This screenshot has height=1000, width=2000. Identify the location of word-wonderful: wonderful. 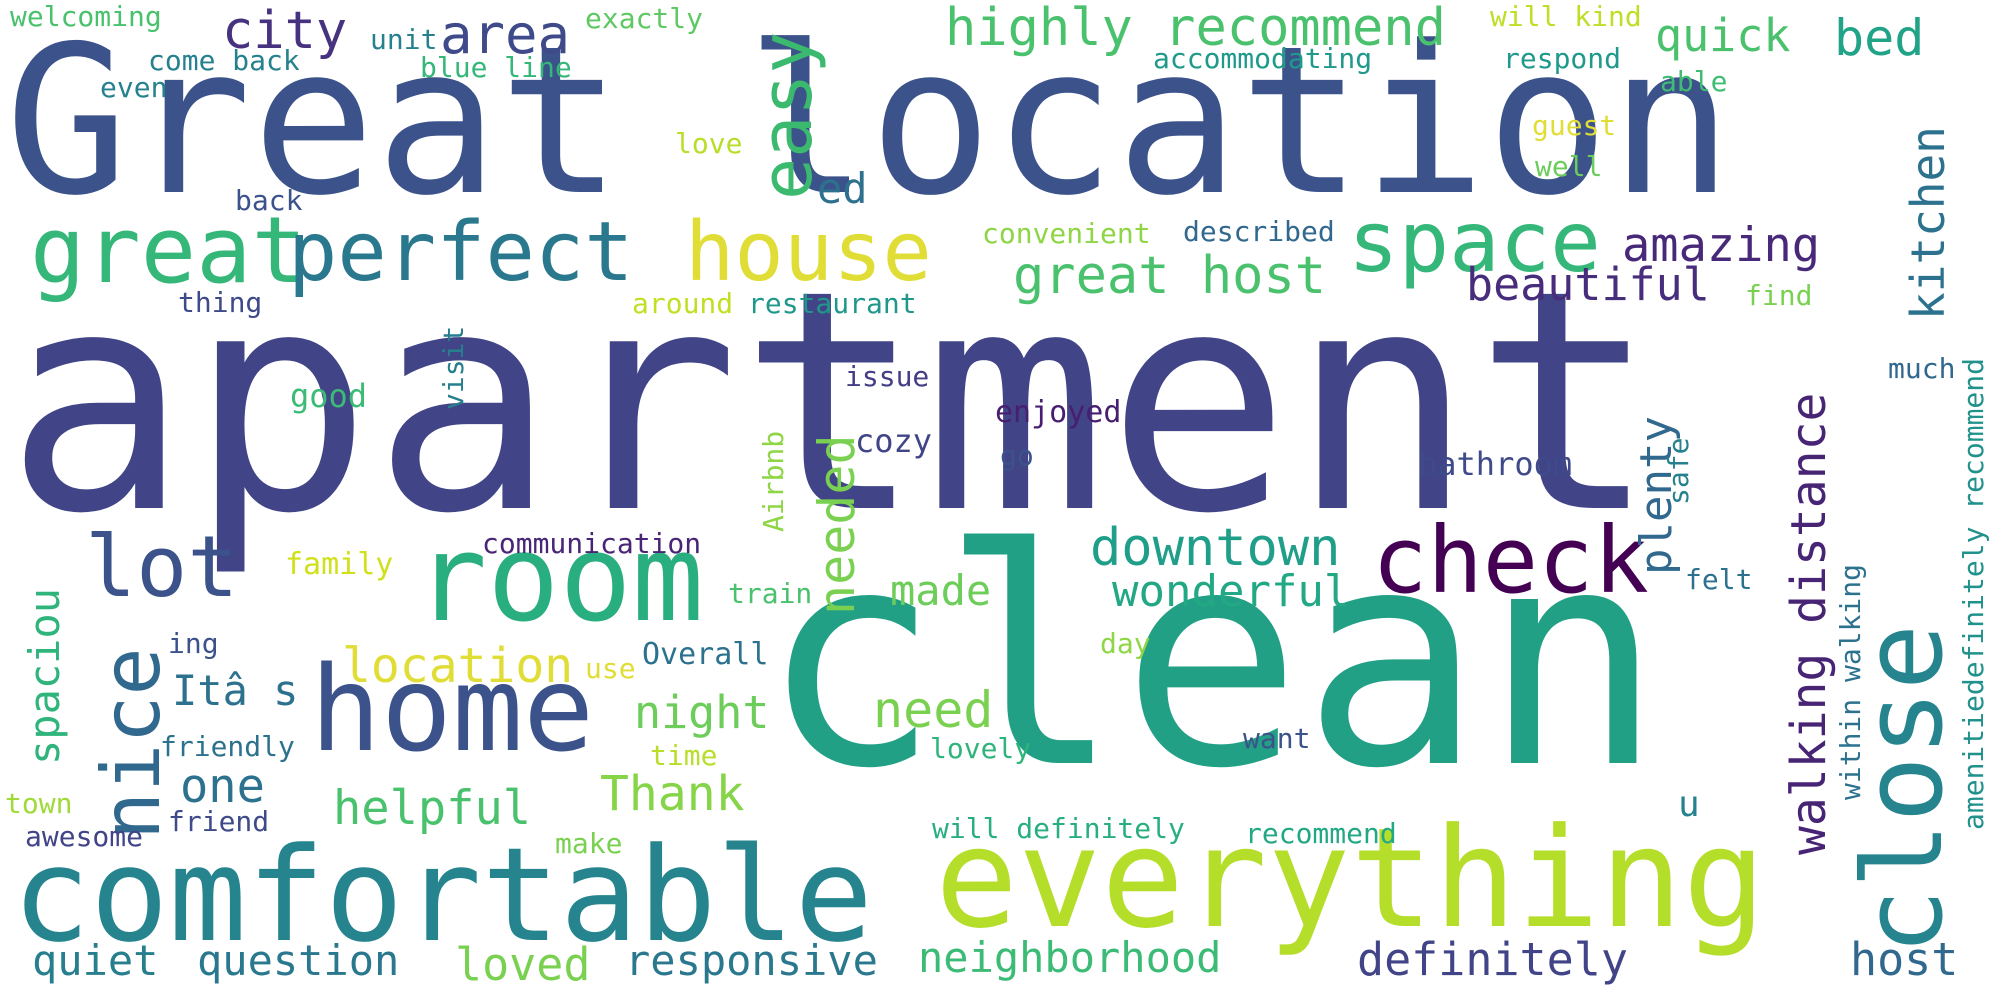
(1231, 591).